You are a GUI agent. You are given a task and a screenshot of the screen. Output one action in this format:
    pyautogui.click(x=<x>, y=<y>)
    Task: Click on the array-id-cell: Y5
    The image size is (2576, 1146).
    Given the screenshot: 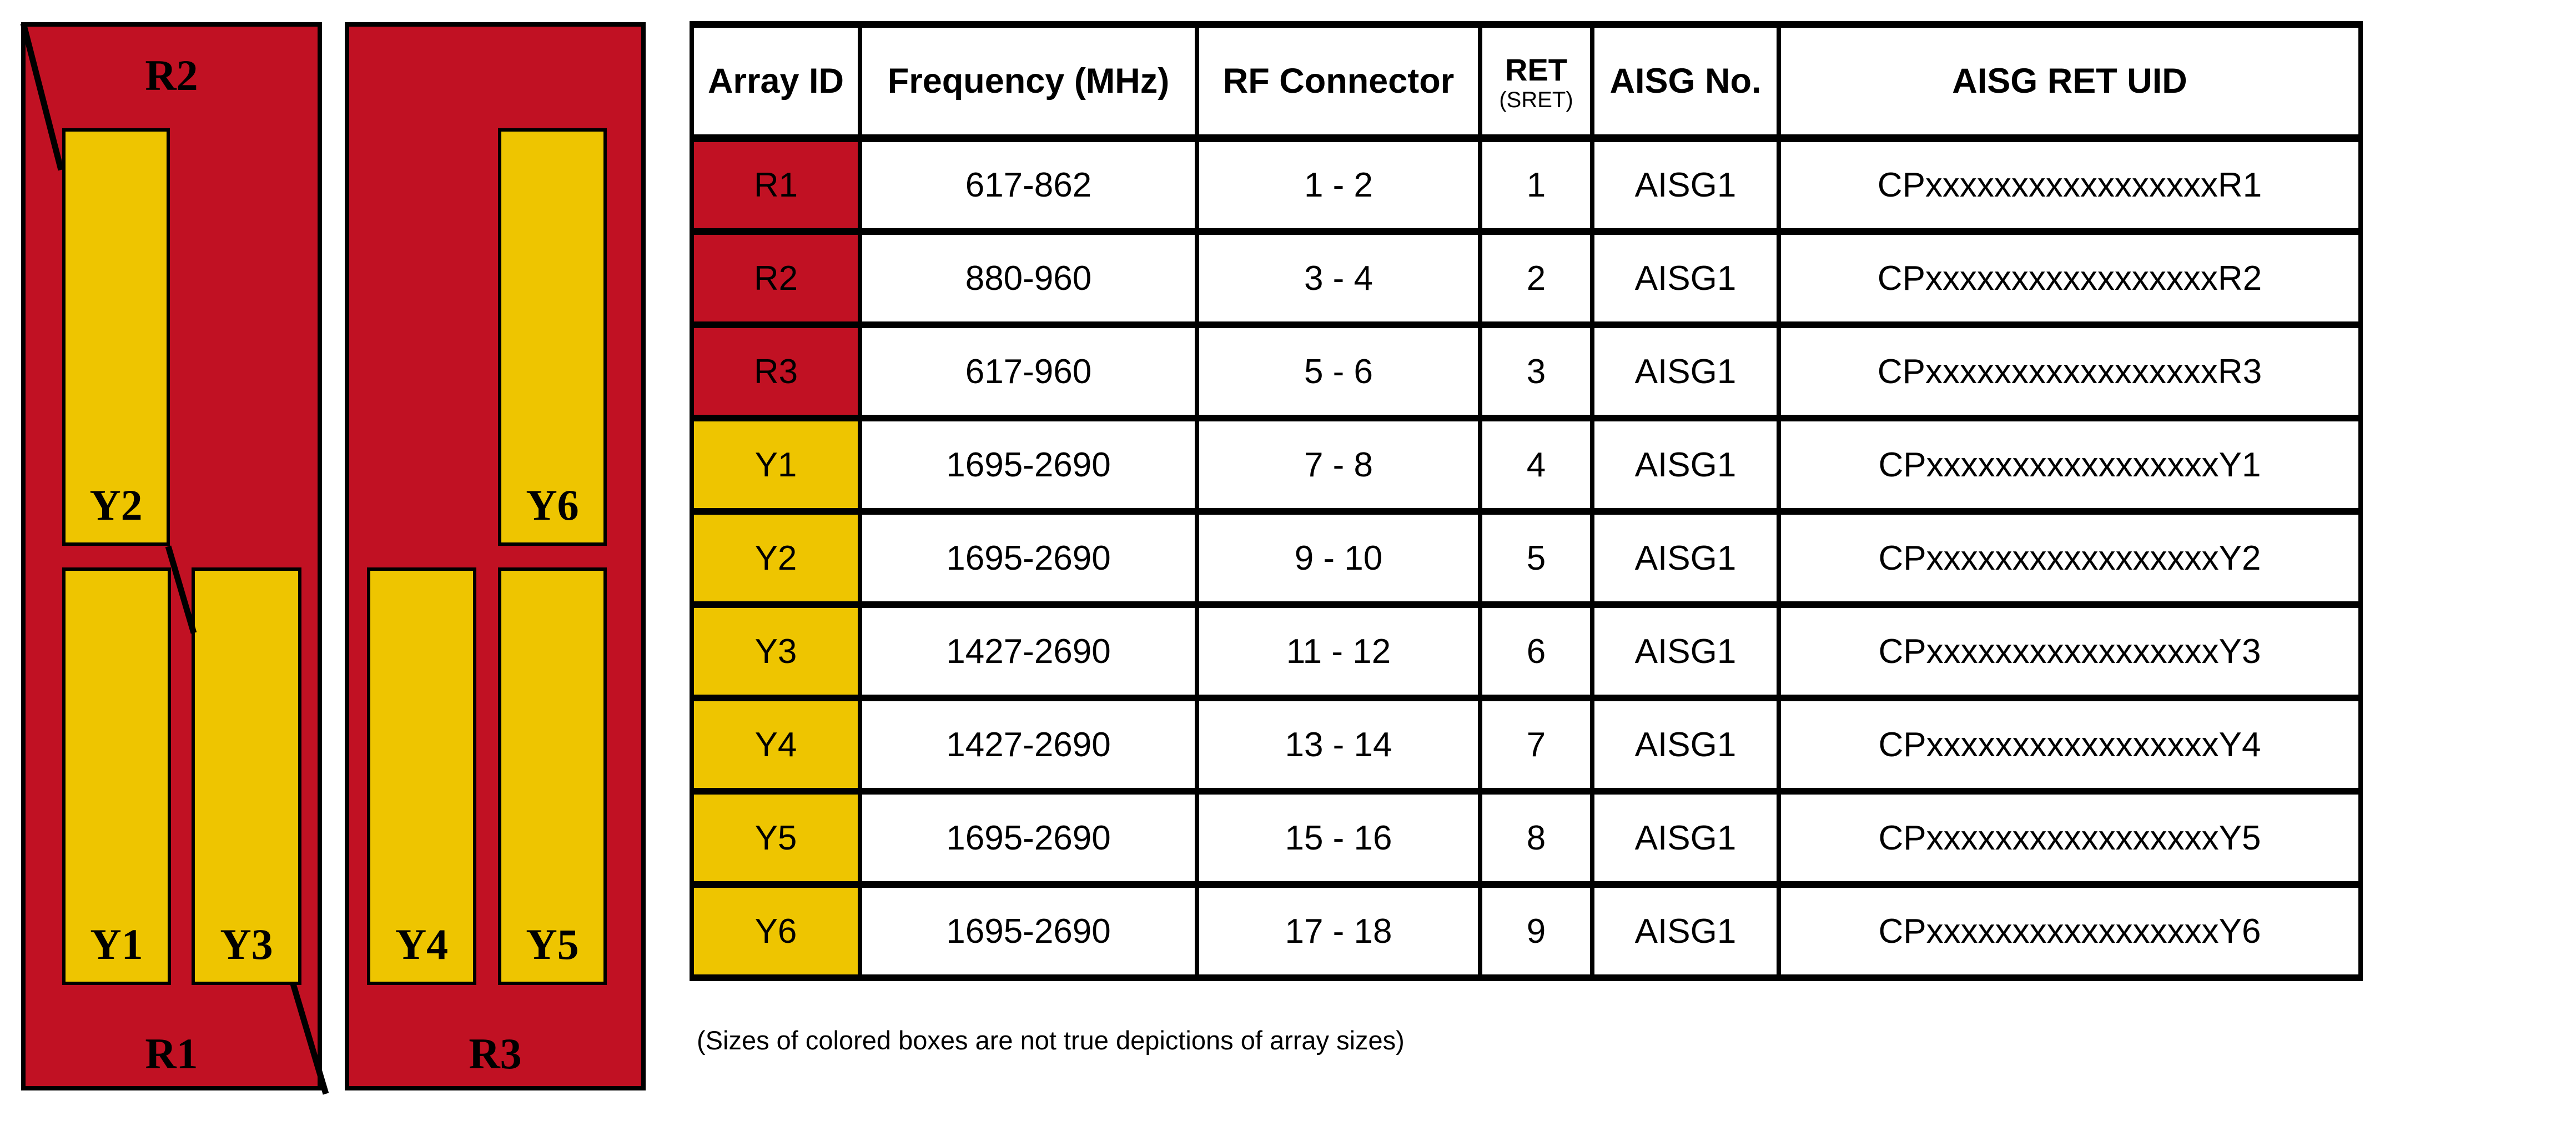 What is the action you would take?
    pyautogui.click(x=776, y=838)
    